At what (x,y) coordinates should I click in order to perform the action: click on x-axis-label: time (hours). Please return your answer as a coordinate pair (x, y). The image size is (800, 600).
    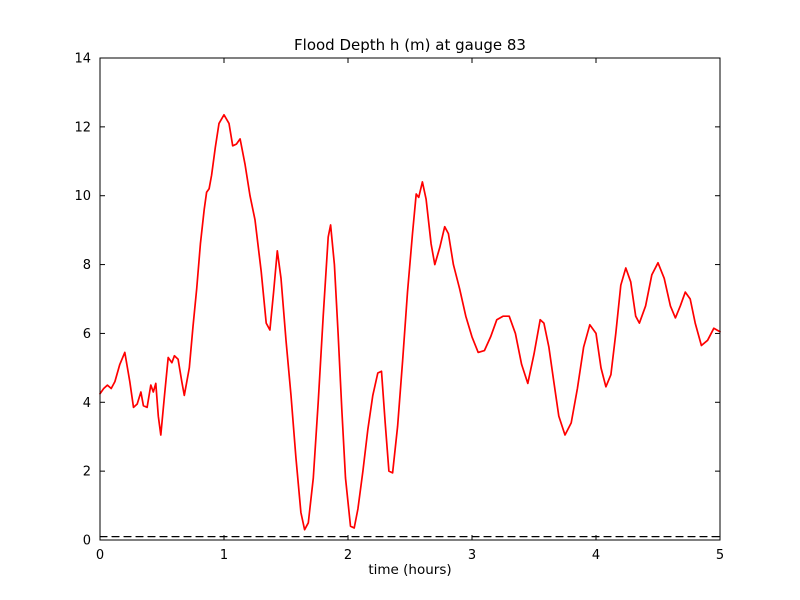
    Looking at the image, I should click on (410, 570).